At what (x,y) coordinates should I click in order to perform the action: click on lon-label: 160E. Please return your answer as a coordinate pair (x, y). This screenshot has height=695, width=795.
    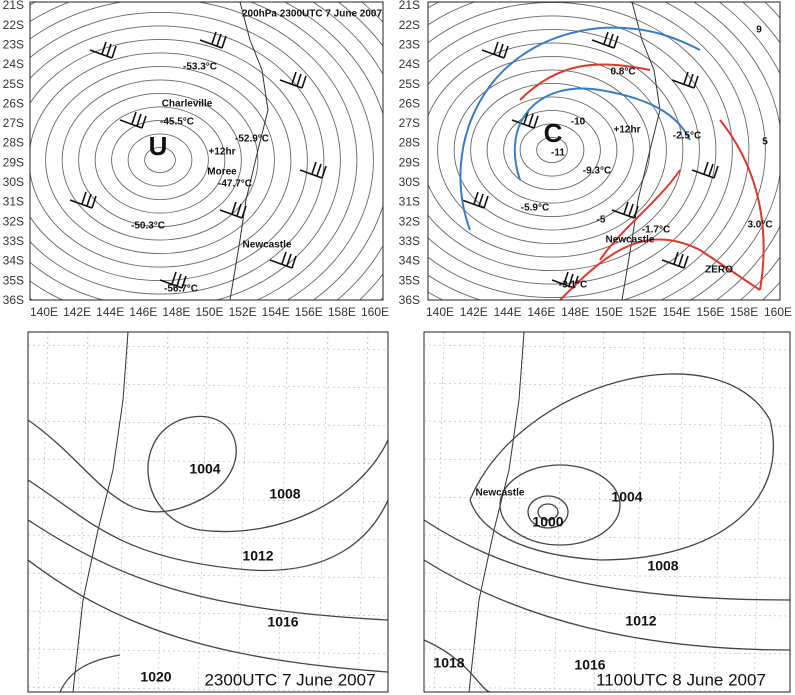
    Looking at the image, I should click on (375, 312).